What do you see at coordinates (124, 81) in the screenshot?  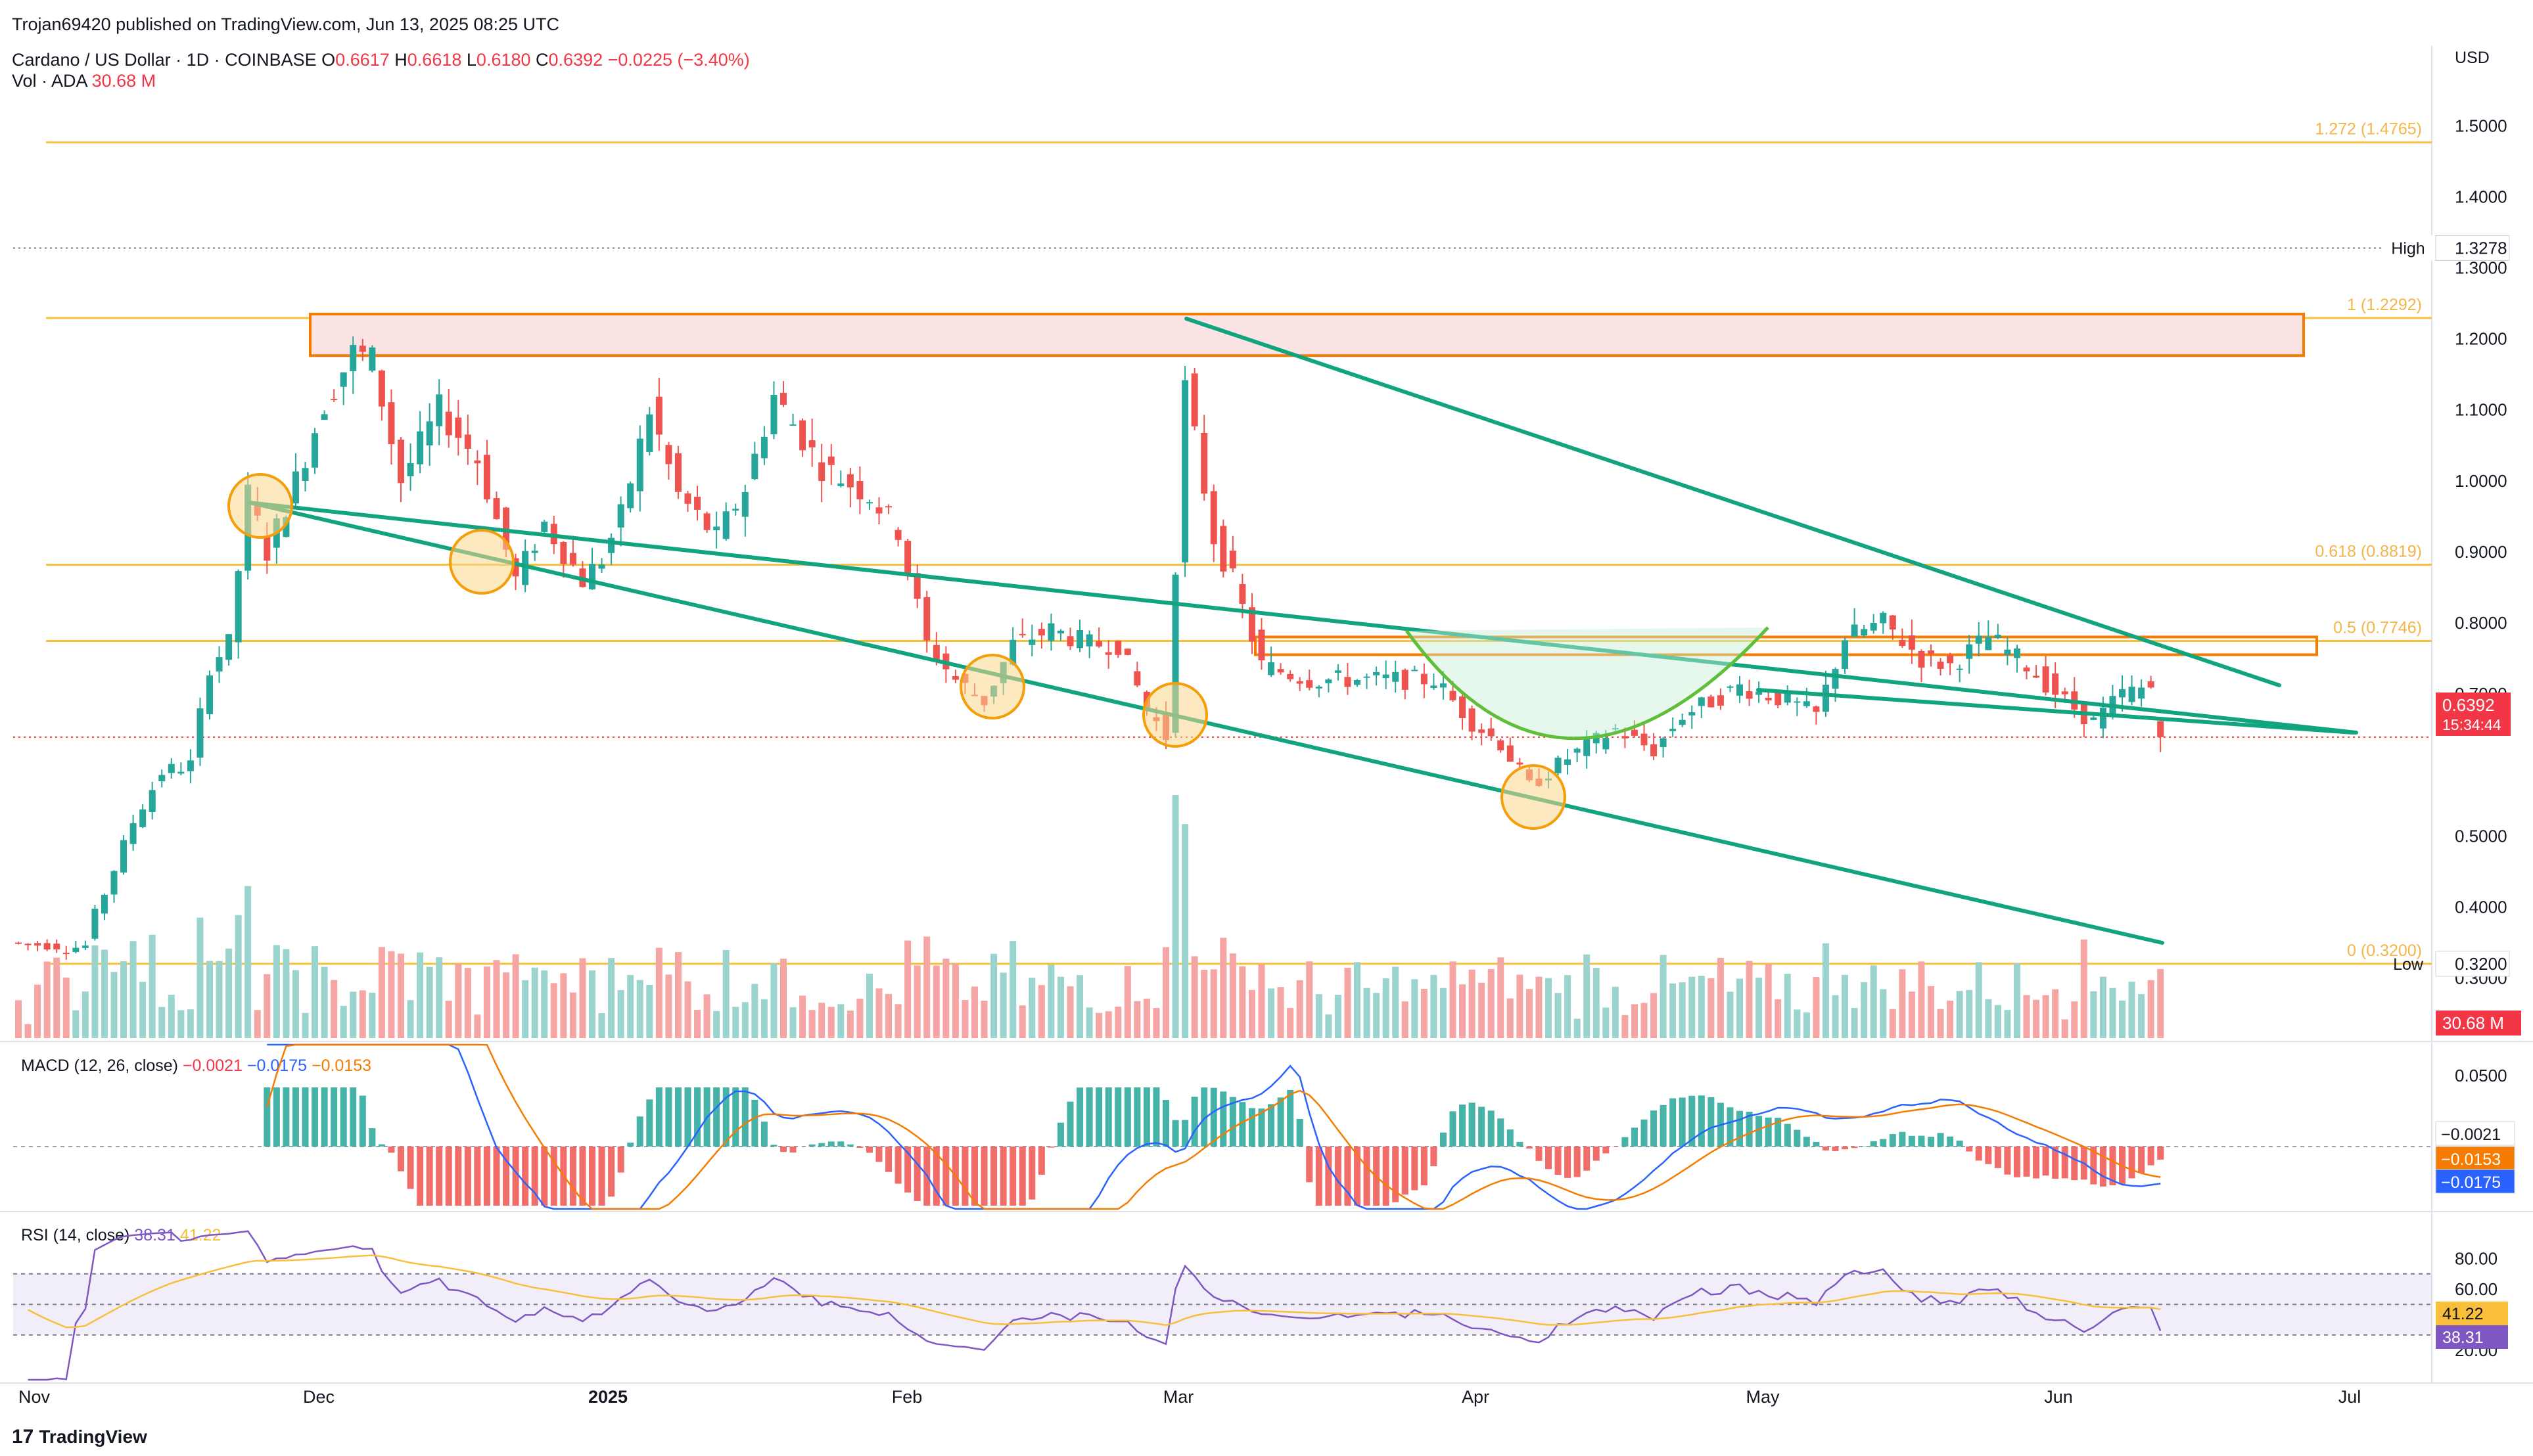 I see `volume-value: 30.68 M` at bounding box center [124, 81].